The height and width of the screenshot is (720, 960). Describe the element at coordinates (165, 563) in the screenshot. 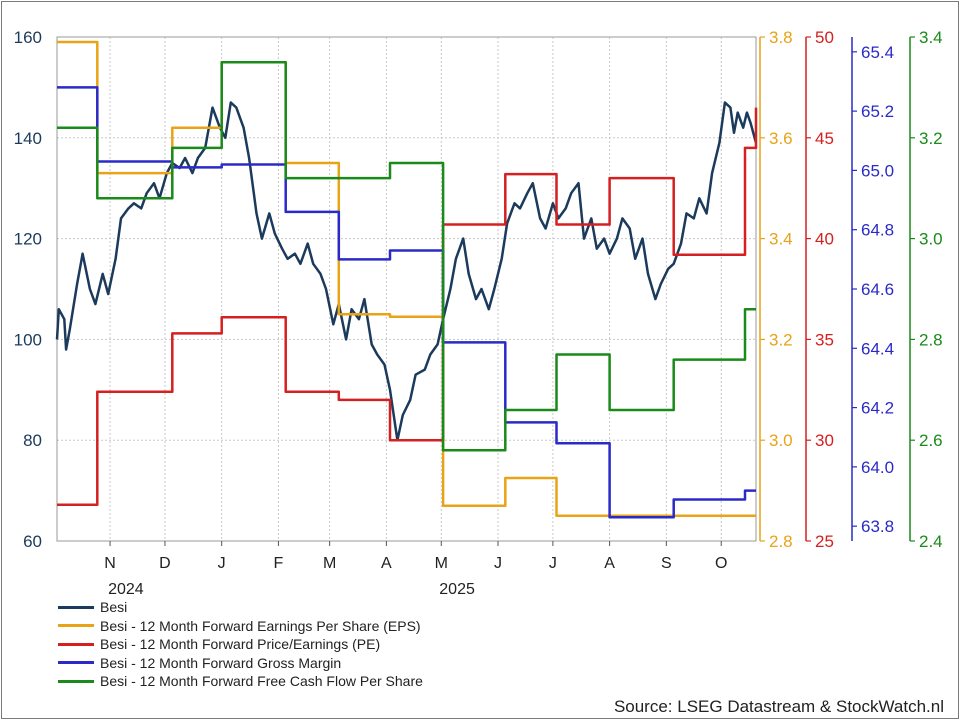

I see `x-tick-label: D` at that location.